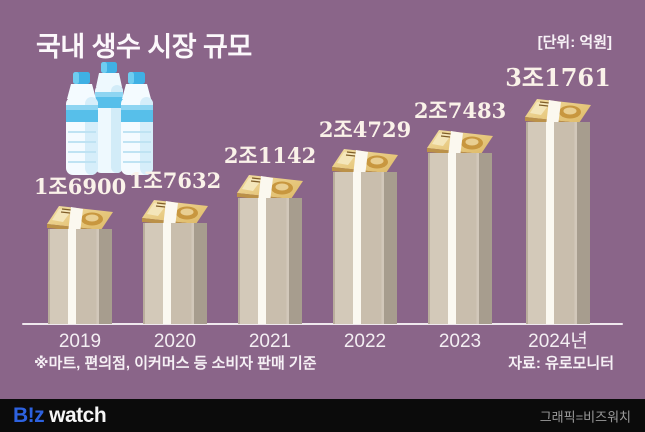 The image size is (645, 432). I want to click on year-label: 2024년, so click(558, 341).